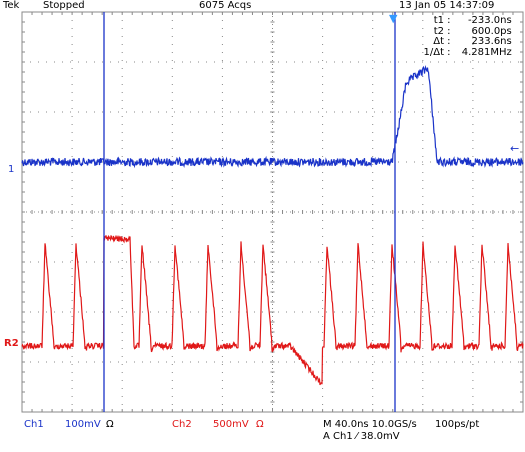  What do you see at coordinates (182, 424) in the screenshot?
I see `ch2-label: Ch2` at bounding box center [182, 424].